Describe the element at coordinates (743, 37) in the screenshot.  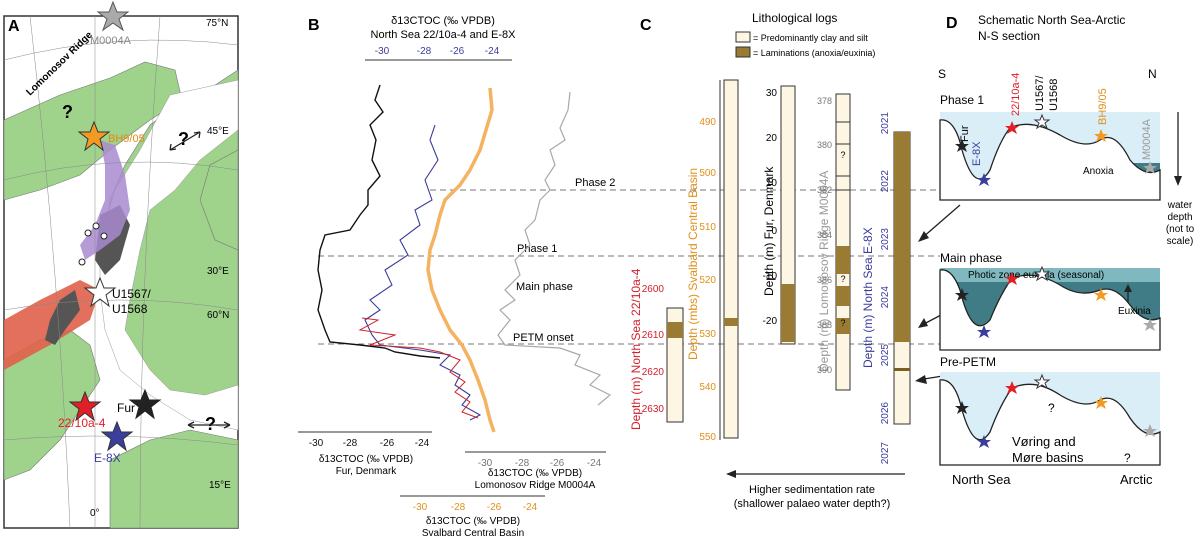
I see `legend-clay-swatch` at that location.